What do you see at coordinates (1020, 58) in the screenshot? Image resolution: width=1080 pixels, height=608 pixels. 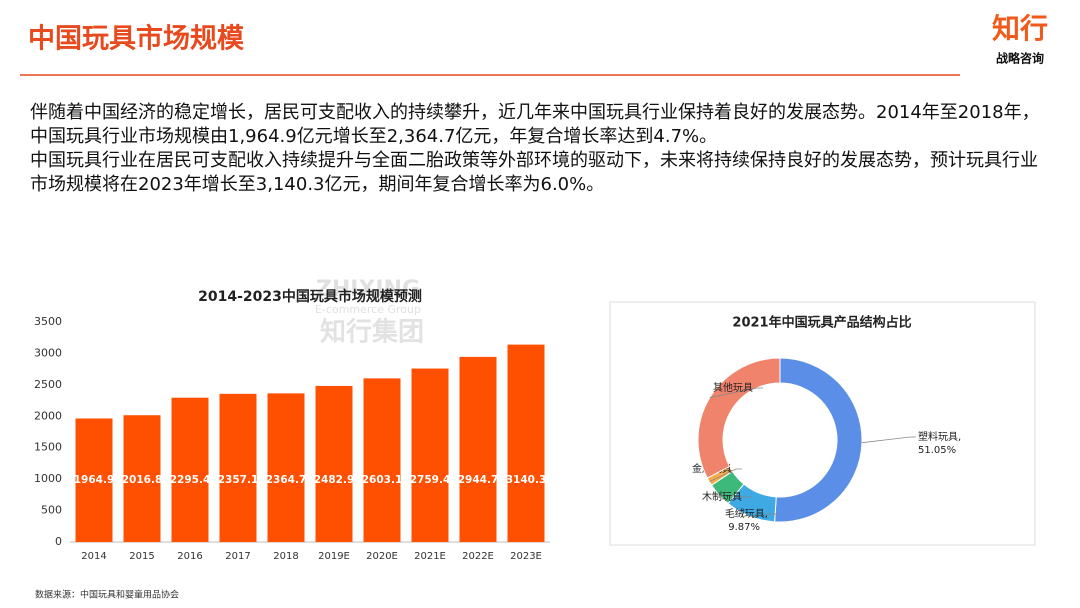 I see `logo-sub: 战略咨询` at bounding box center [1020, 58].